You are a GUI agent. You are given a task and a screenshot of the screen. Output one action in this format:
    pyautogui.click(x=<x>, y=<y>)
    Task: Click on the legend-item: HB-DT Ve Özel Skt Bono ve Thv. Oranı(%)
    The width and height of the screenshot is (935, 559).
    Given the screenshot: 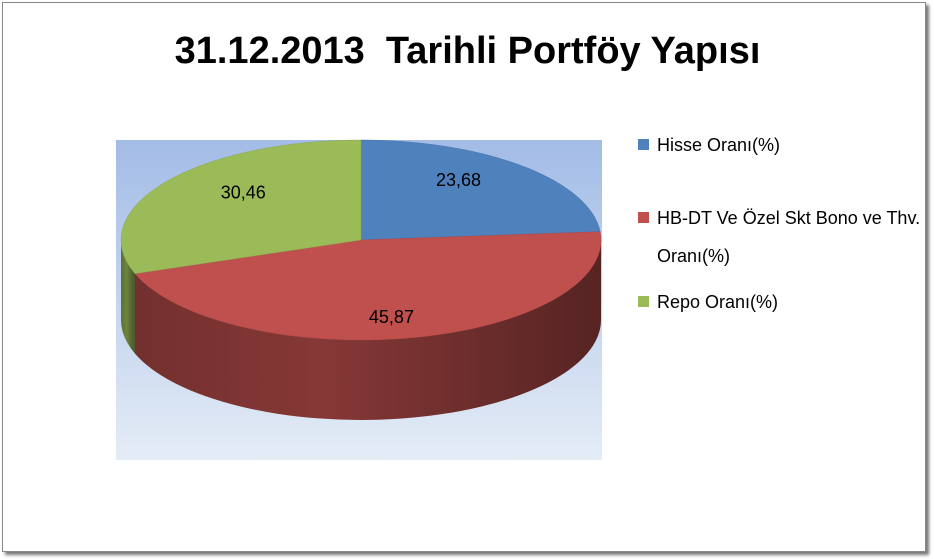 What is the action you would take?
    pyautogui.click(x=783, y=237)
    